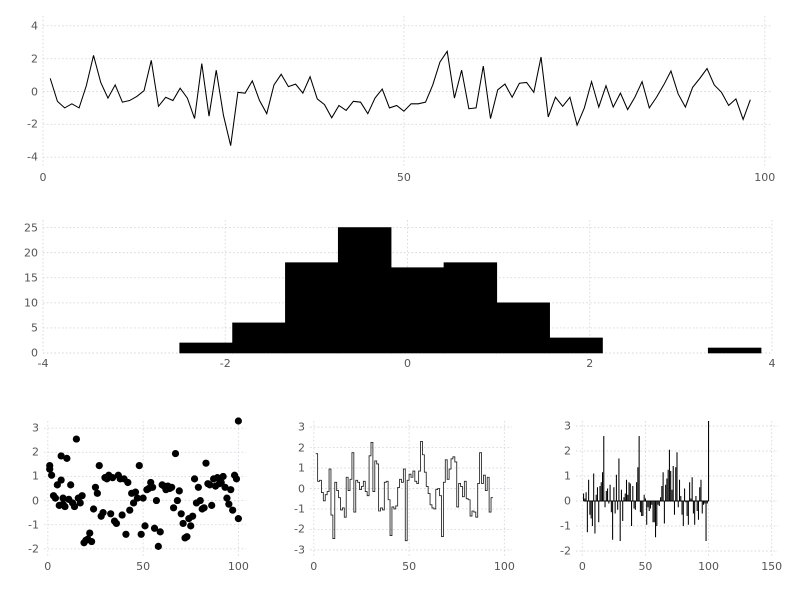  I want to click on chart-panel-scatter: -2 -1 0 1 2 3 0 50 100, so click(138, 494).